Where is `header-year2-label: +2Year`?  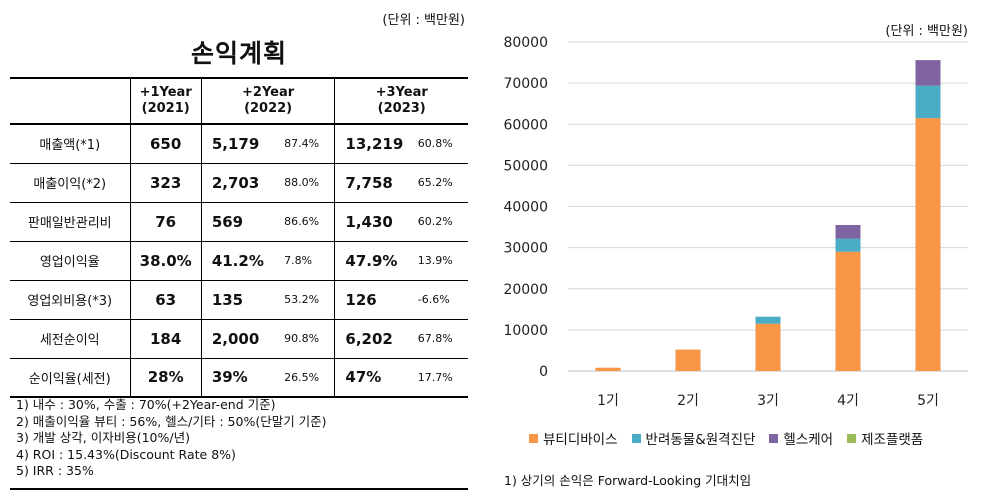 header-year2-label: +2Year is located at coordinates (268, 92).